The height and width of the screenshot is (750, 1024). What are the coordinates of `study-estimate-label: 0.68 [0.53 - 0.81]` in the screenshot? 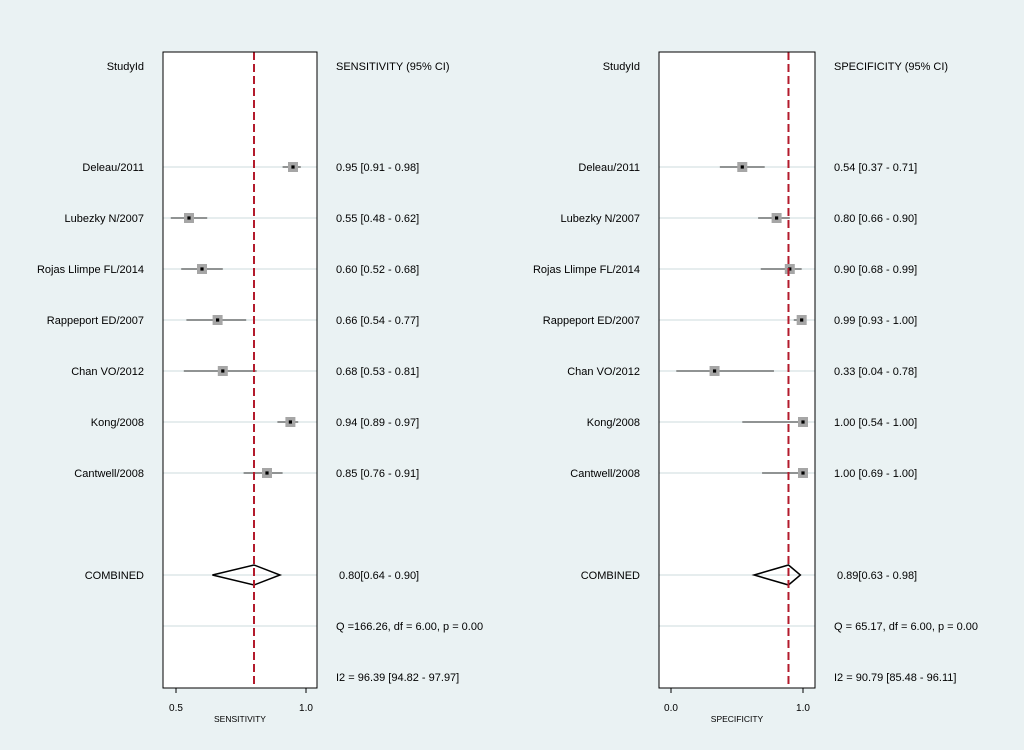 It's located at (377, 372).